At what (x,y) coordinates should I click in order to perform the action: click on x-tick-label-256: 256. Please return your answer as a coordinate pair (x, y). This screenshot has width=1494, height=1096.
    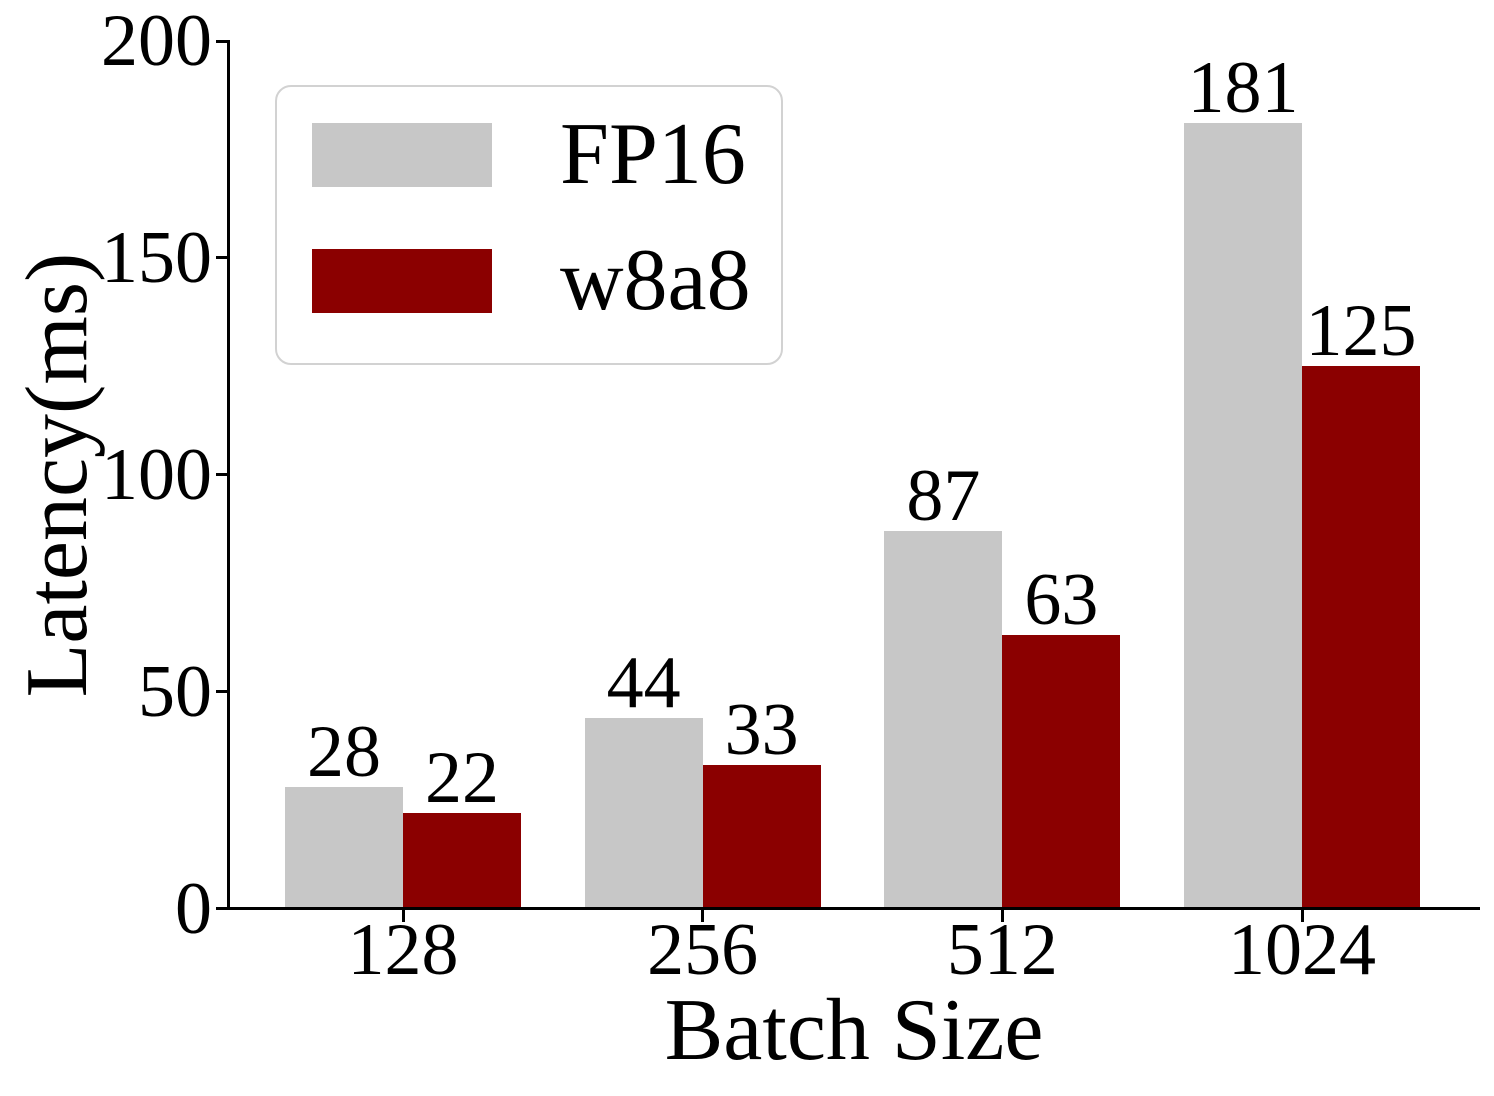
    Looking at the image, I should click on (703, 950).